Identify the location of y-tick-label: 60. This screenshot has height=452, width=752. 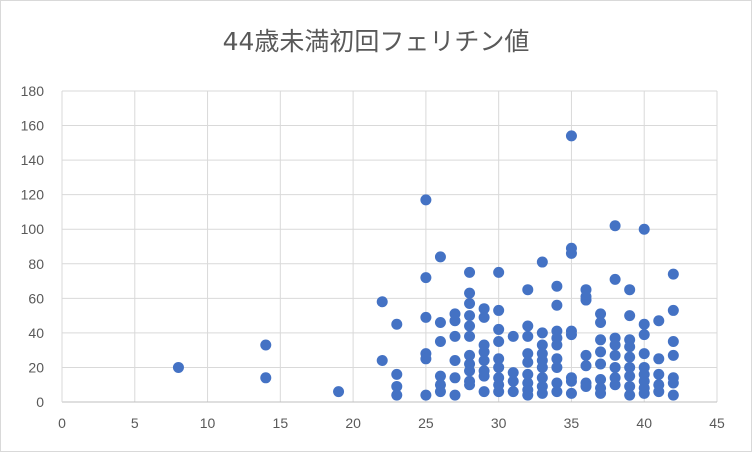
(36, 298).